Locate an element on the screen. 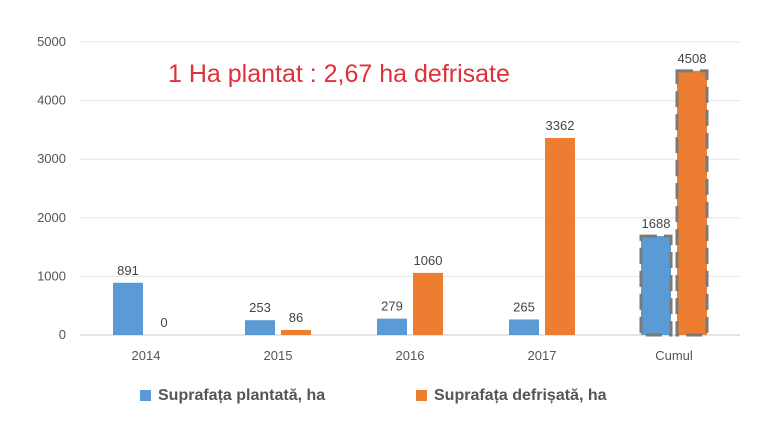  x-tick-label: 2015 is located at coordinates (278, 355).